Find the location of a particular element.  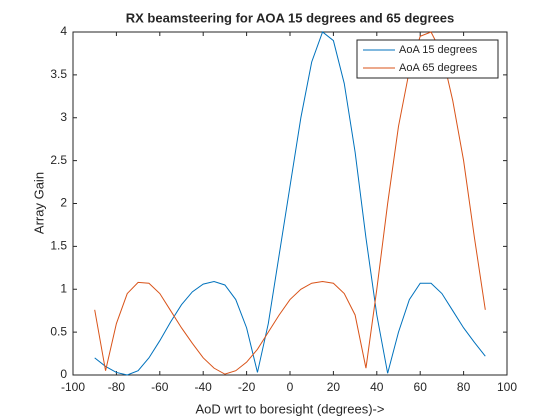

legend-box is located at coordinates (427, 59).